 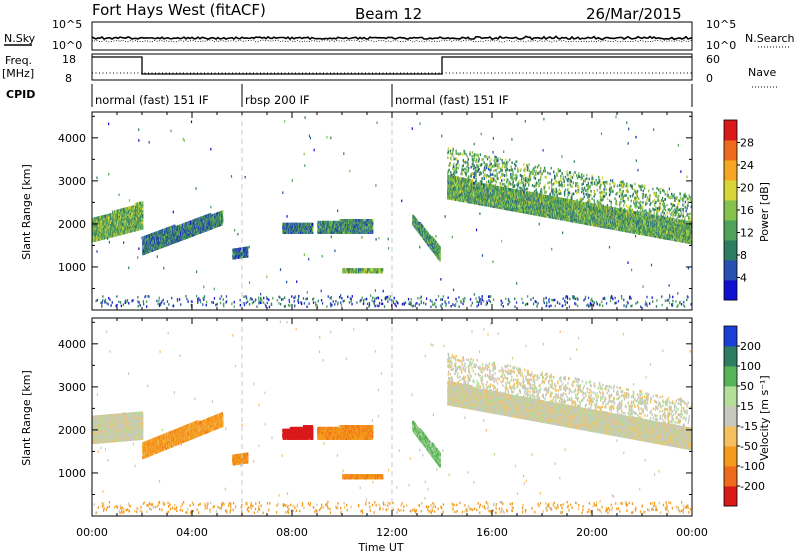 What do you see at coordinates (18, 60) in the screenshot?
I see `freq-label: Freq.` at bounding box center [18, 60].